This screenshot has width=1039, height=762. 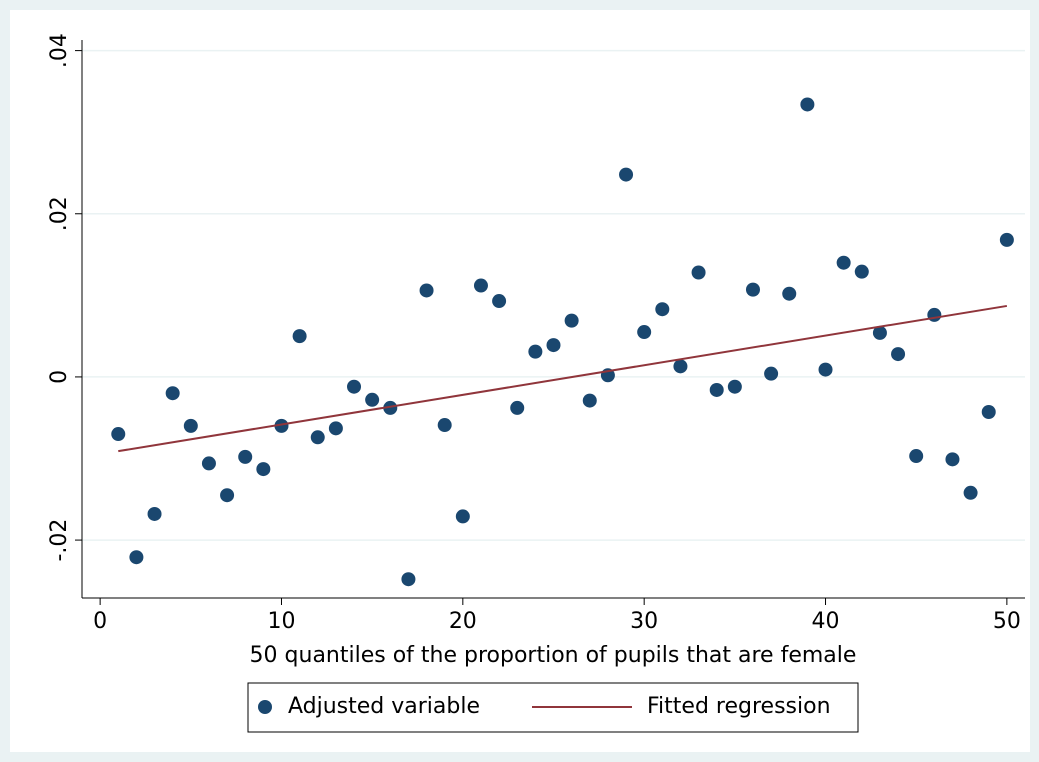 I want to click on legend-label: Fitted regression, so click(x=739, y=706).